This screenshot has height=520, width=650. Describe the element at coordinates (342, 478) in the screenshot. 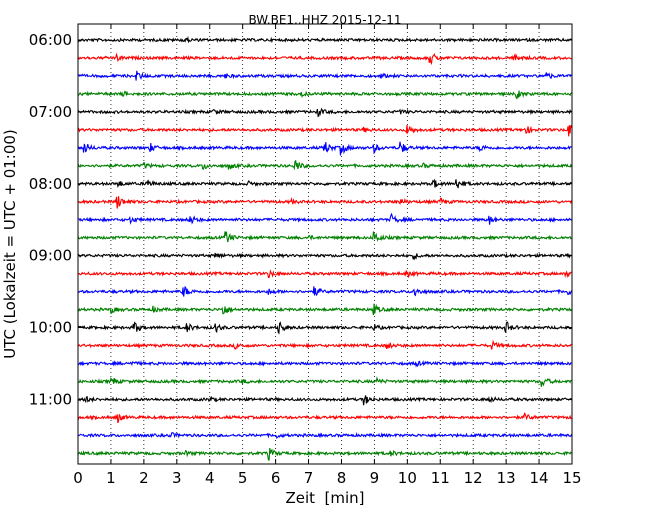

I see `x-tick-label: 8` at that location.